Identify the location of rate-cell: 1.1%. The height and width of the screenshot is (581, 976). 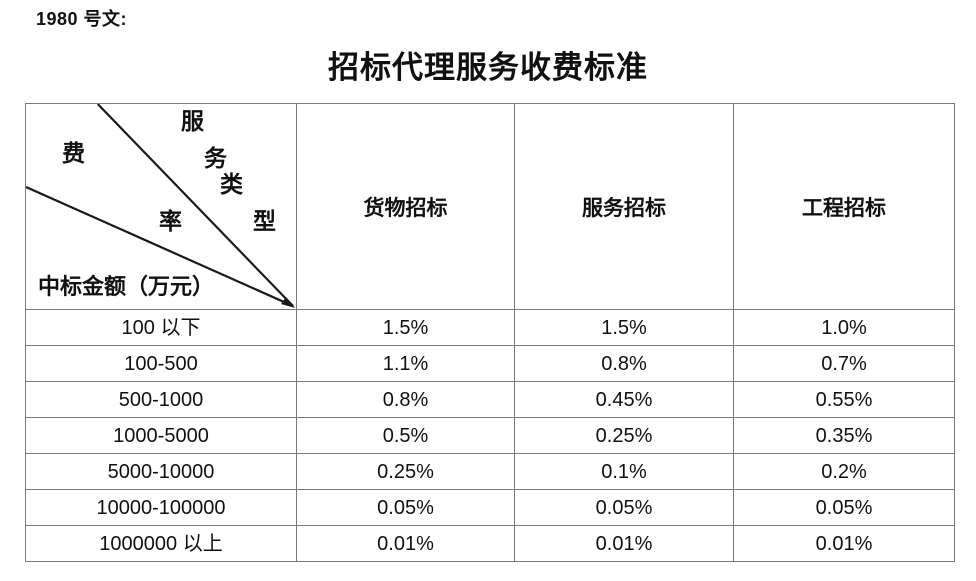
(405, 363).